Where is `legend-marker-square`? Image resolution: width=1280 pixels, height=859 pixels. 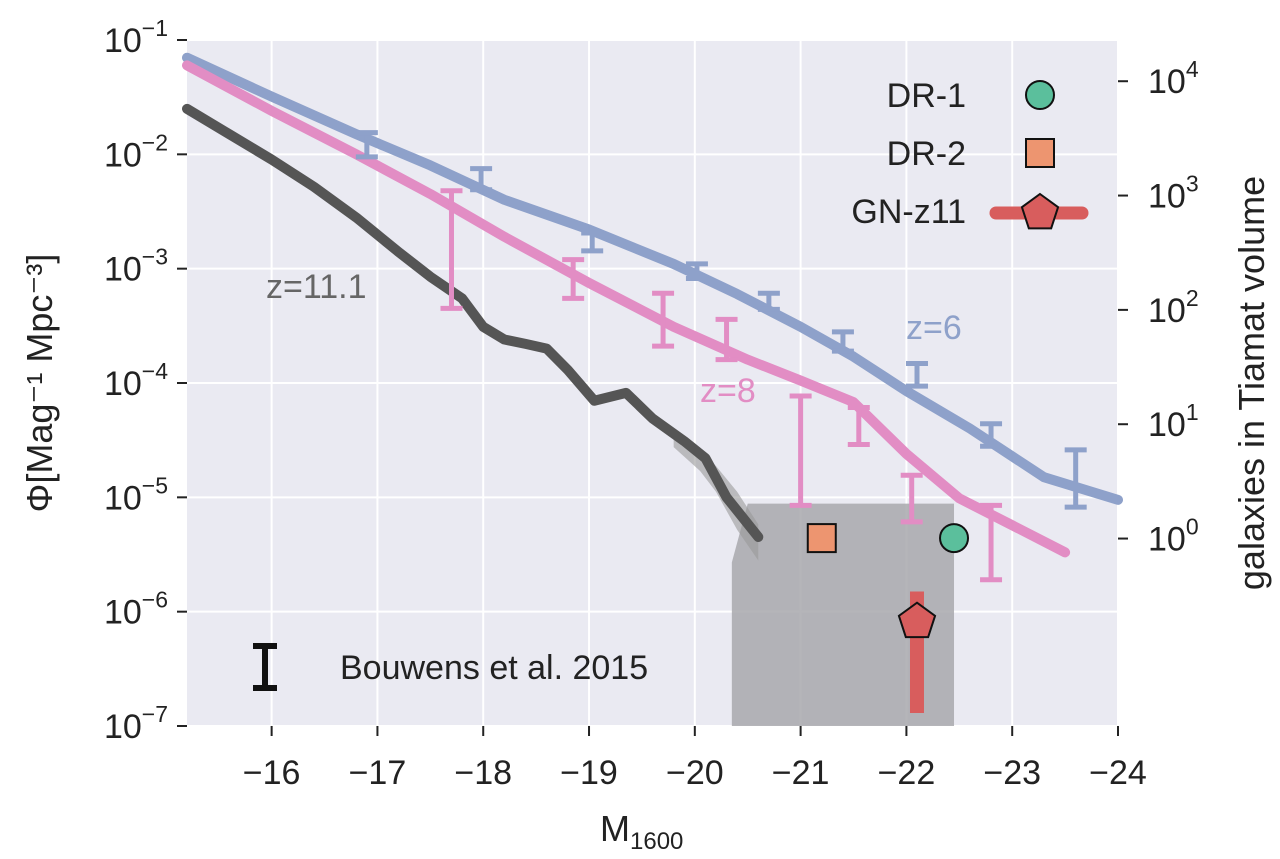 legend-marker-square is located at coordinates (1040, 153).